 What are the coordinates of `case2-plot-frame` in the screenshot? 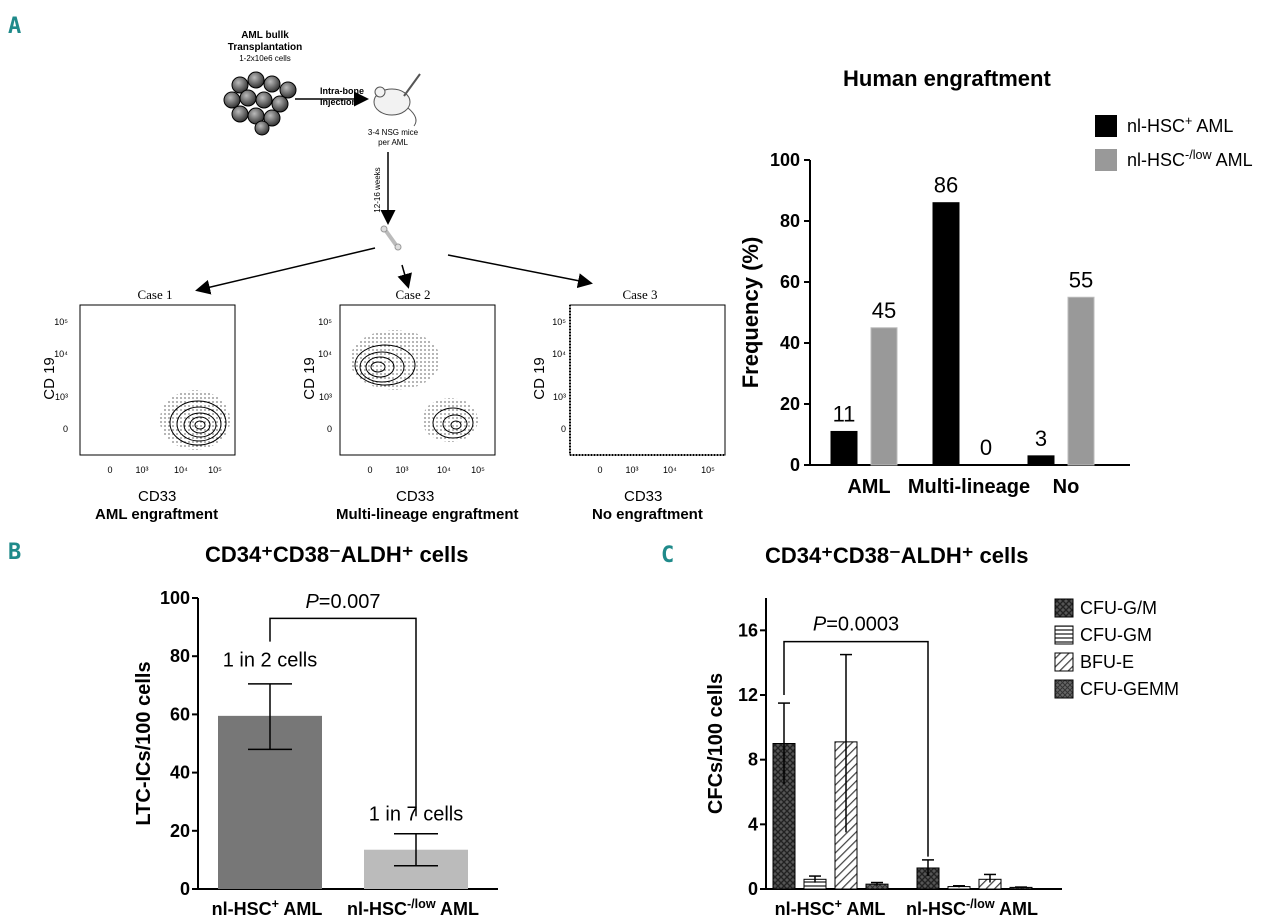 It's located at (417, 380).